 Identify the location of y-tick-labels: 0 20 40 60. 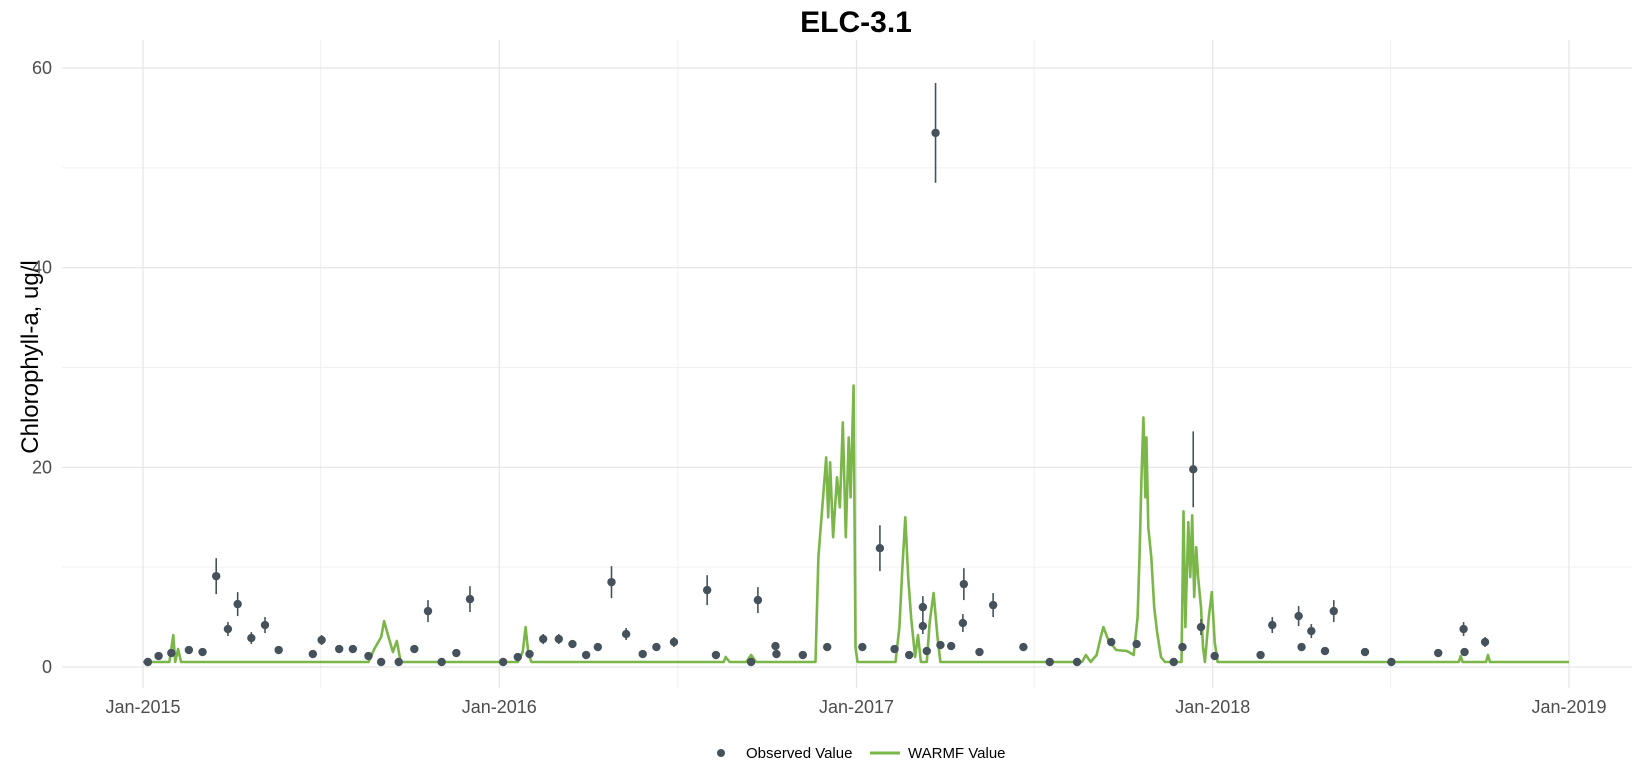
(42, 367).